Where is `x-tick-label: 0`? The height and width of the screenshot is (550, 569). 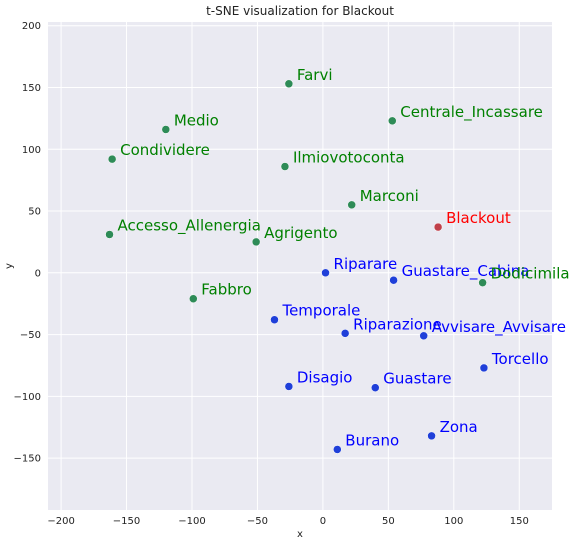 x-tick-label: 0 is located at coordinates (323, 521).